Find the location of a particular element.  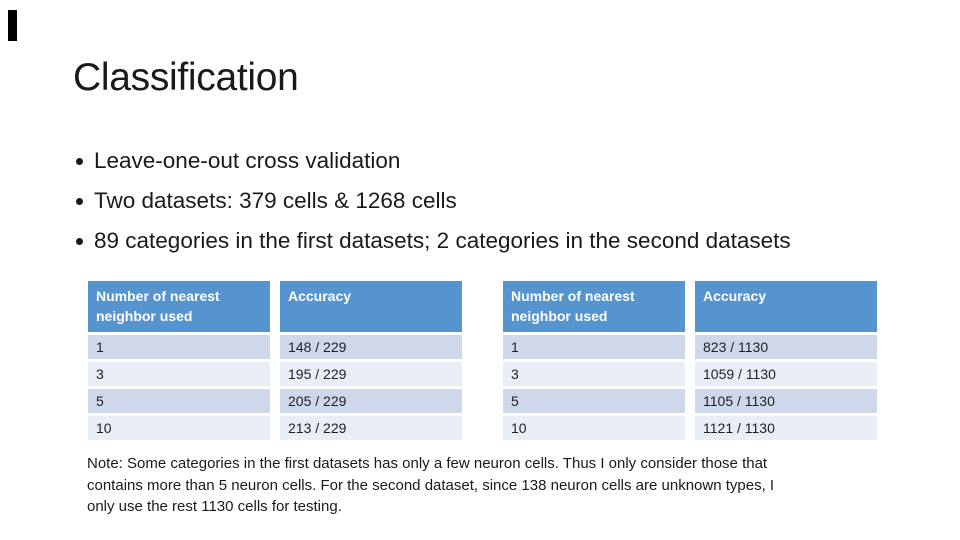

table-cell-accuracy: 1121 / 1130 is located at coordinates (786, 428).